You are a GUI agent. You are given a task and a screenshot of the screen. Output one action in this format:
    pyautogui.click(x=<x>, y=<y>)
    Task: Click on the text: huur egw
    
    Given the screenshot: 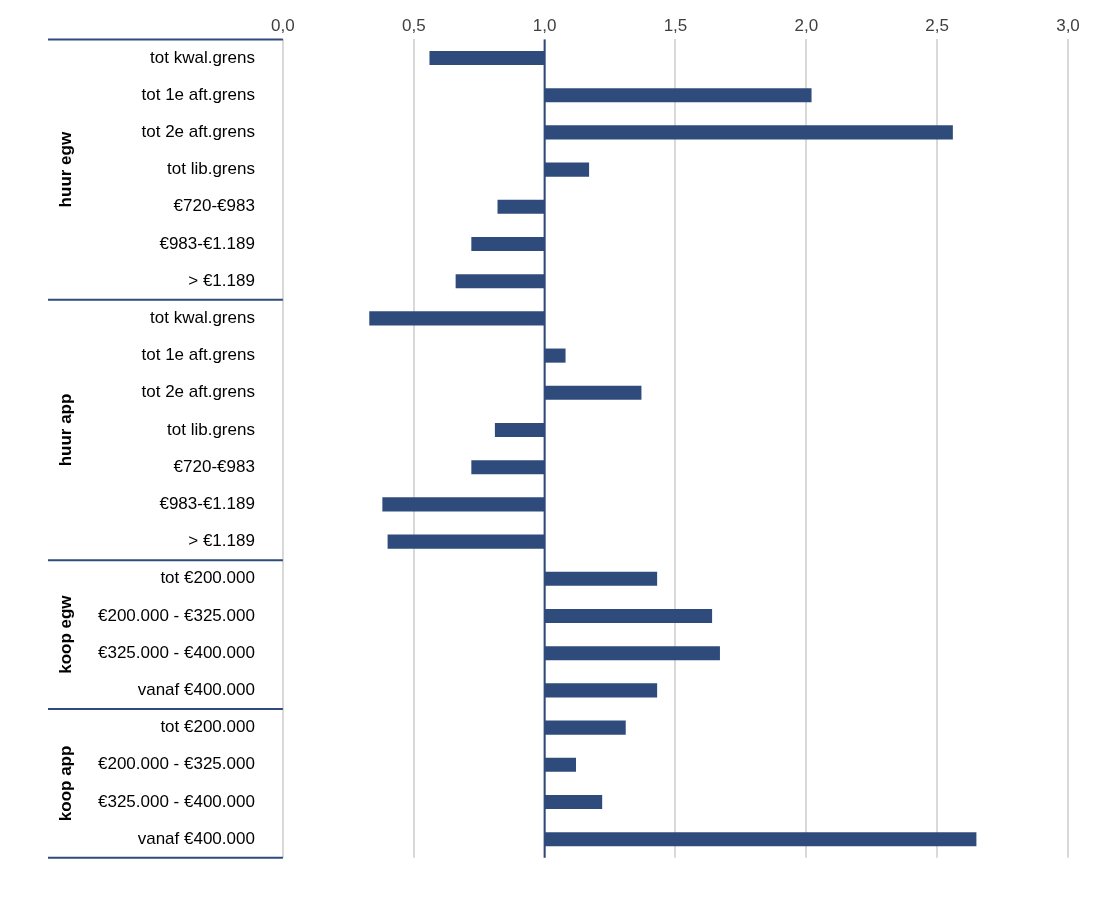 What is the action you would take?
    pyautogui.click(x=65, y=169)
    